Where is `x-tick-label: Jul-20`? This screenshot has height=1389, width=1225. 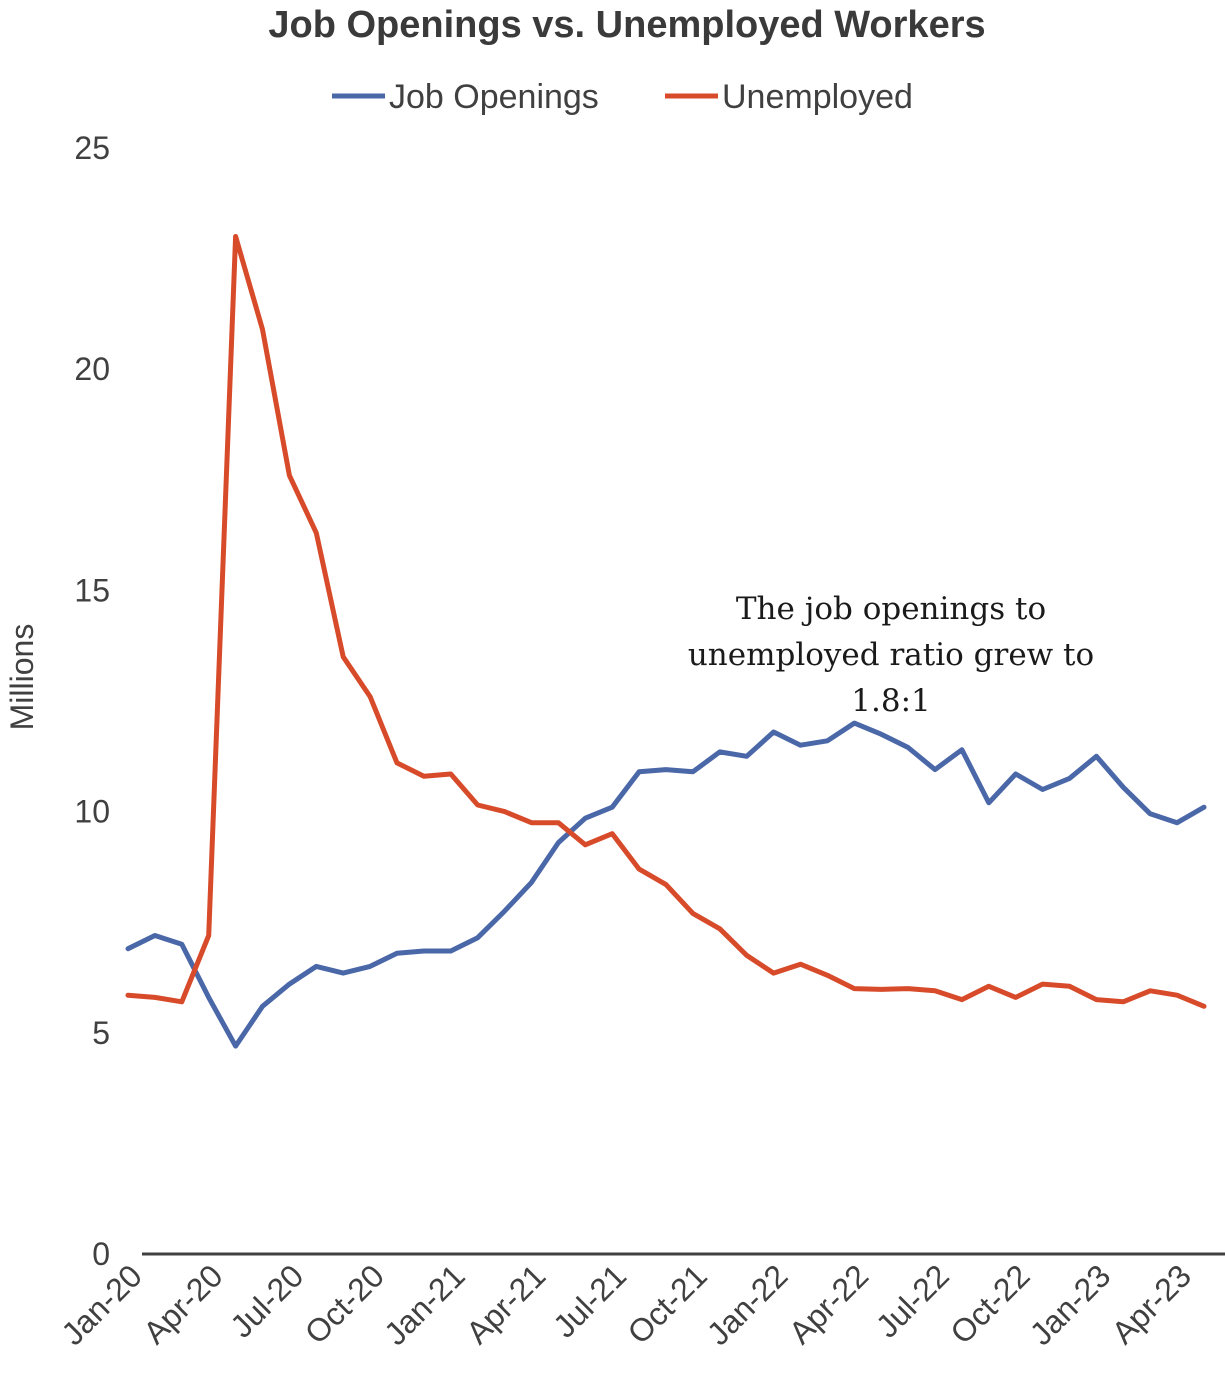 x-tick-label: Jul-20 is located at coordinates (266, 1300).